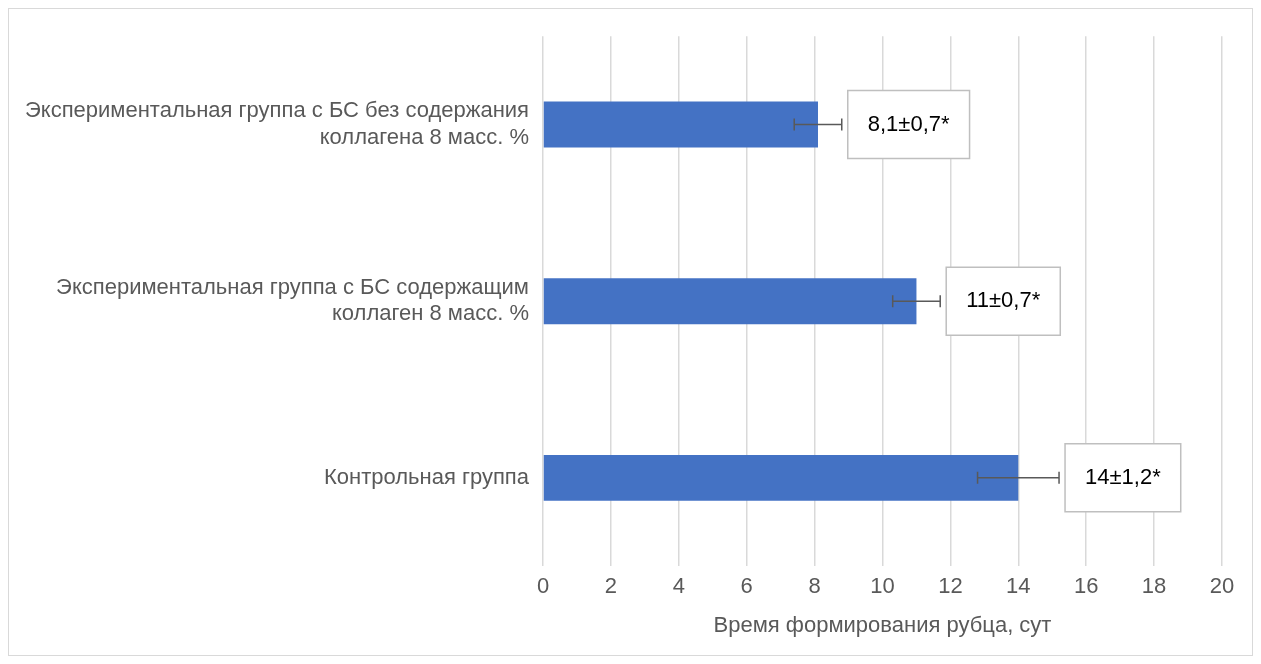 The height and width of the screenshot is (664, 1261). Describe the element at coordinates (1003, 300) in the screenshot. I see `data-label: 11±0,7*` at that location.